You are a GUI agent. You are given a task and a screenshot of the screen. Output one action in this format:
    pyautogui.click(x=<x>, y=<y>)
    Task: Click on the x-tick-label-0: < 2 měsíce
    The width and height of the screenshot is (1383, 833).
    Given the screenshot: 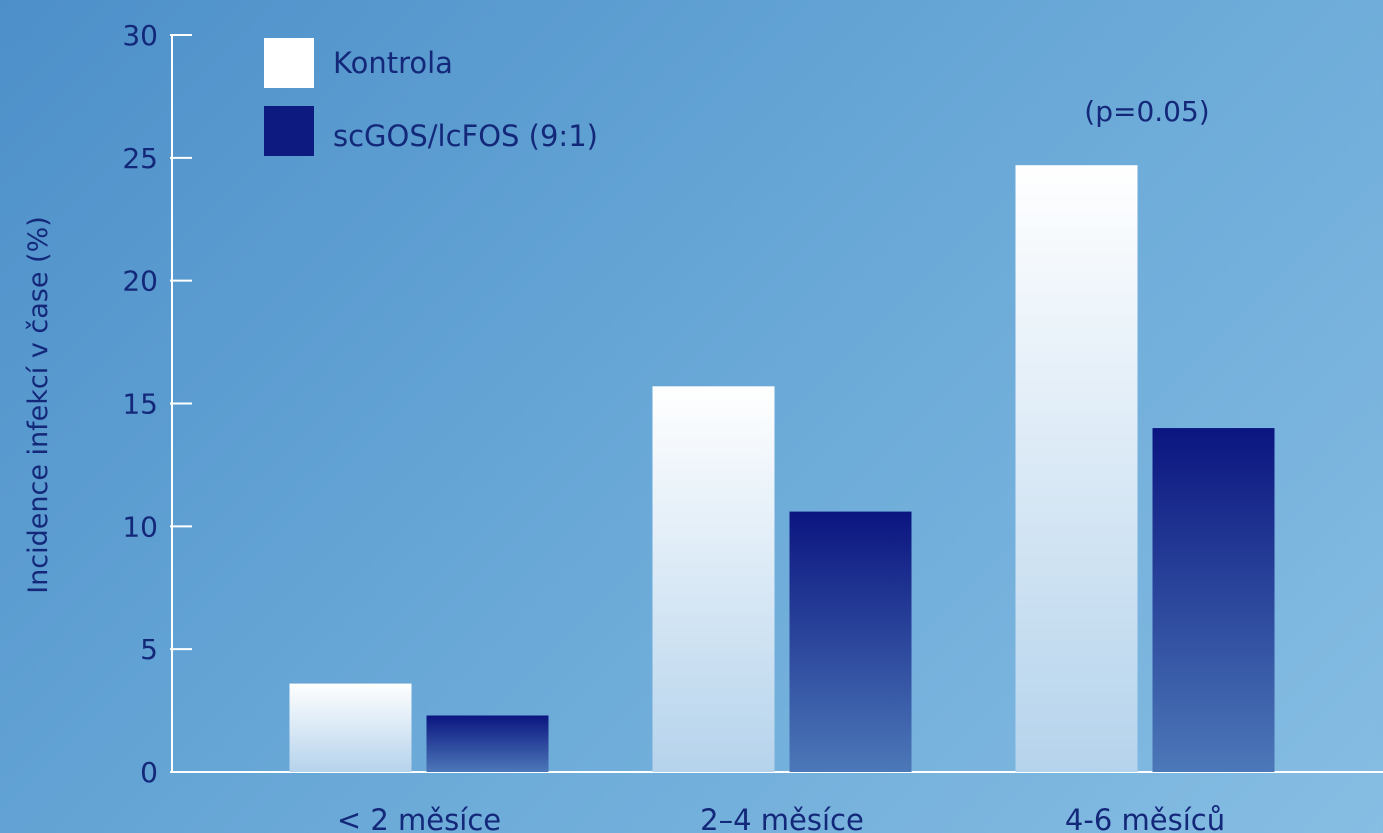 What is the action you would take?
    pyautogui.click(x=419, y=818)
    